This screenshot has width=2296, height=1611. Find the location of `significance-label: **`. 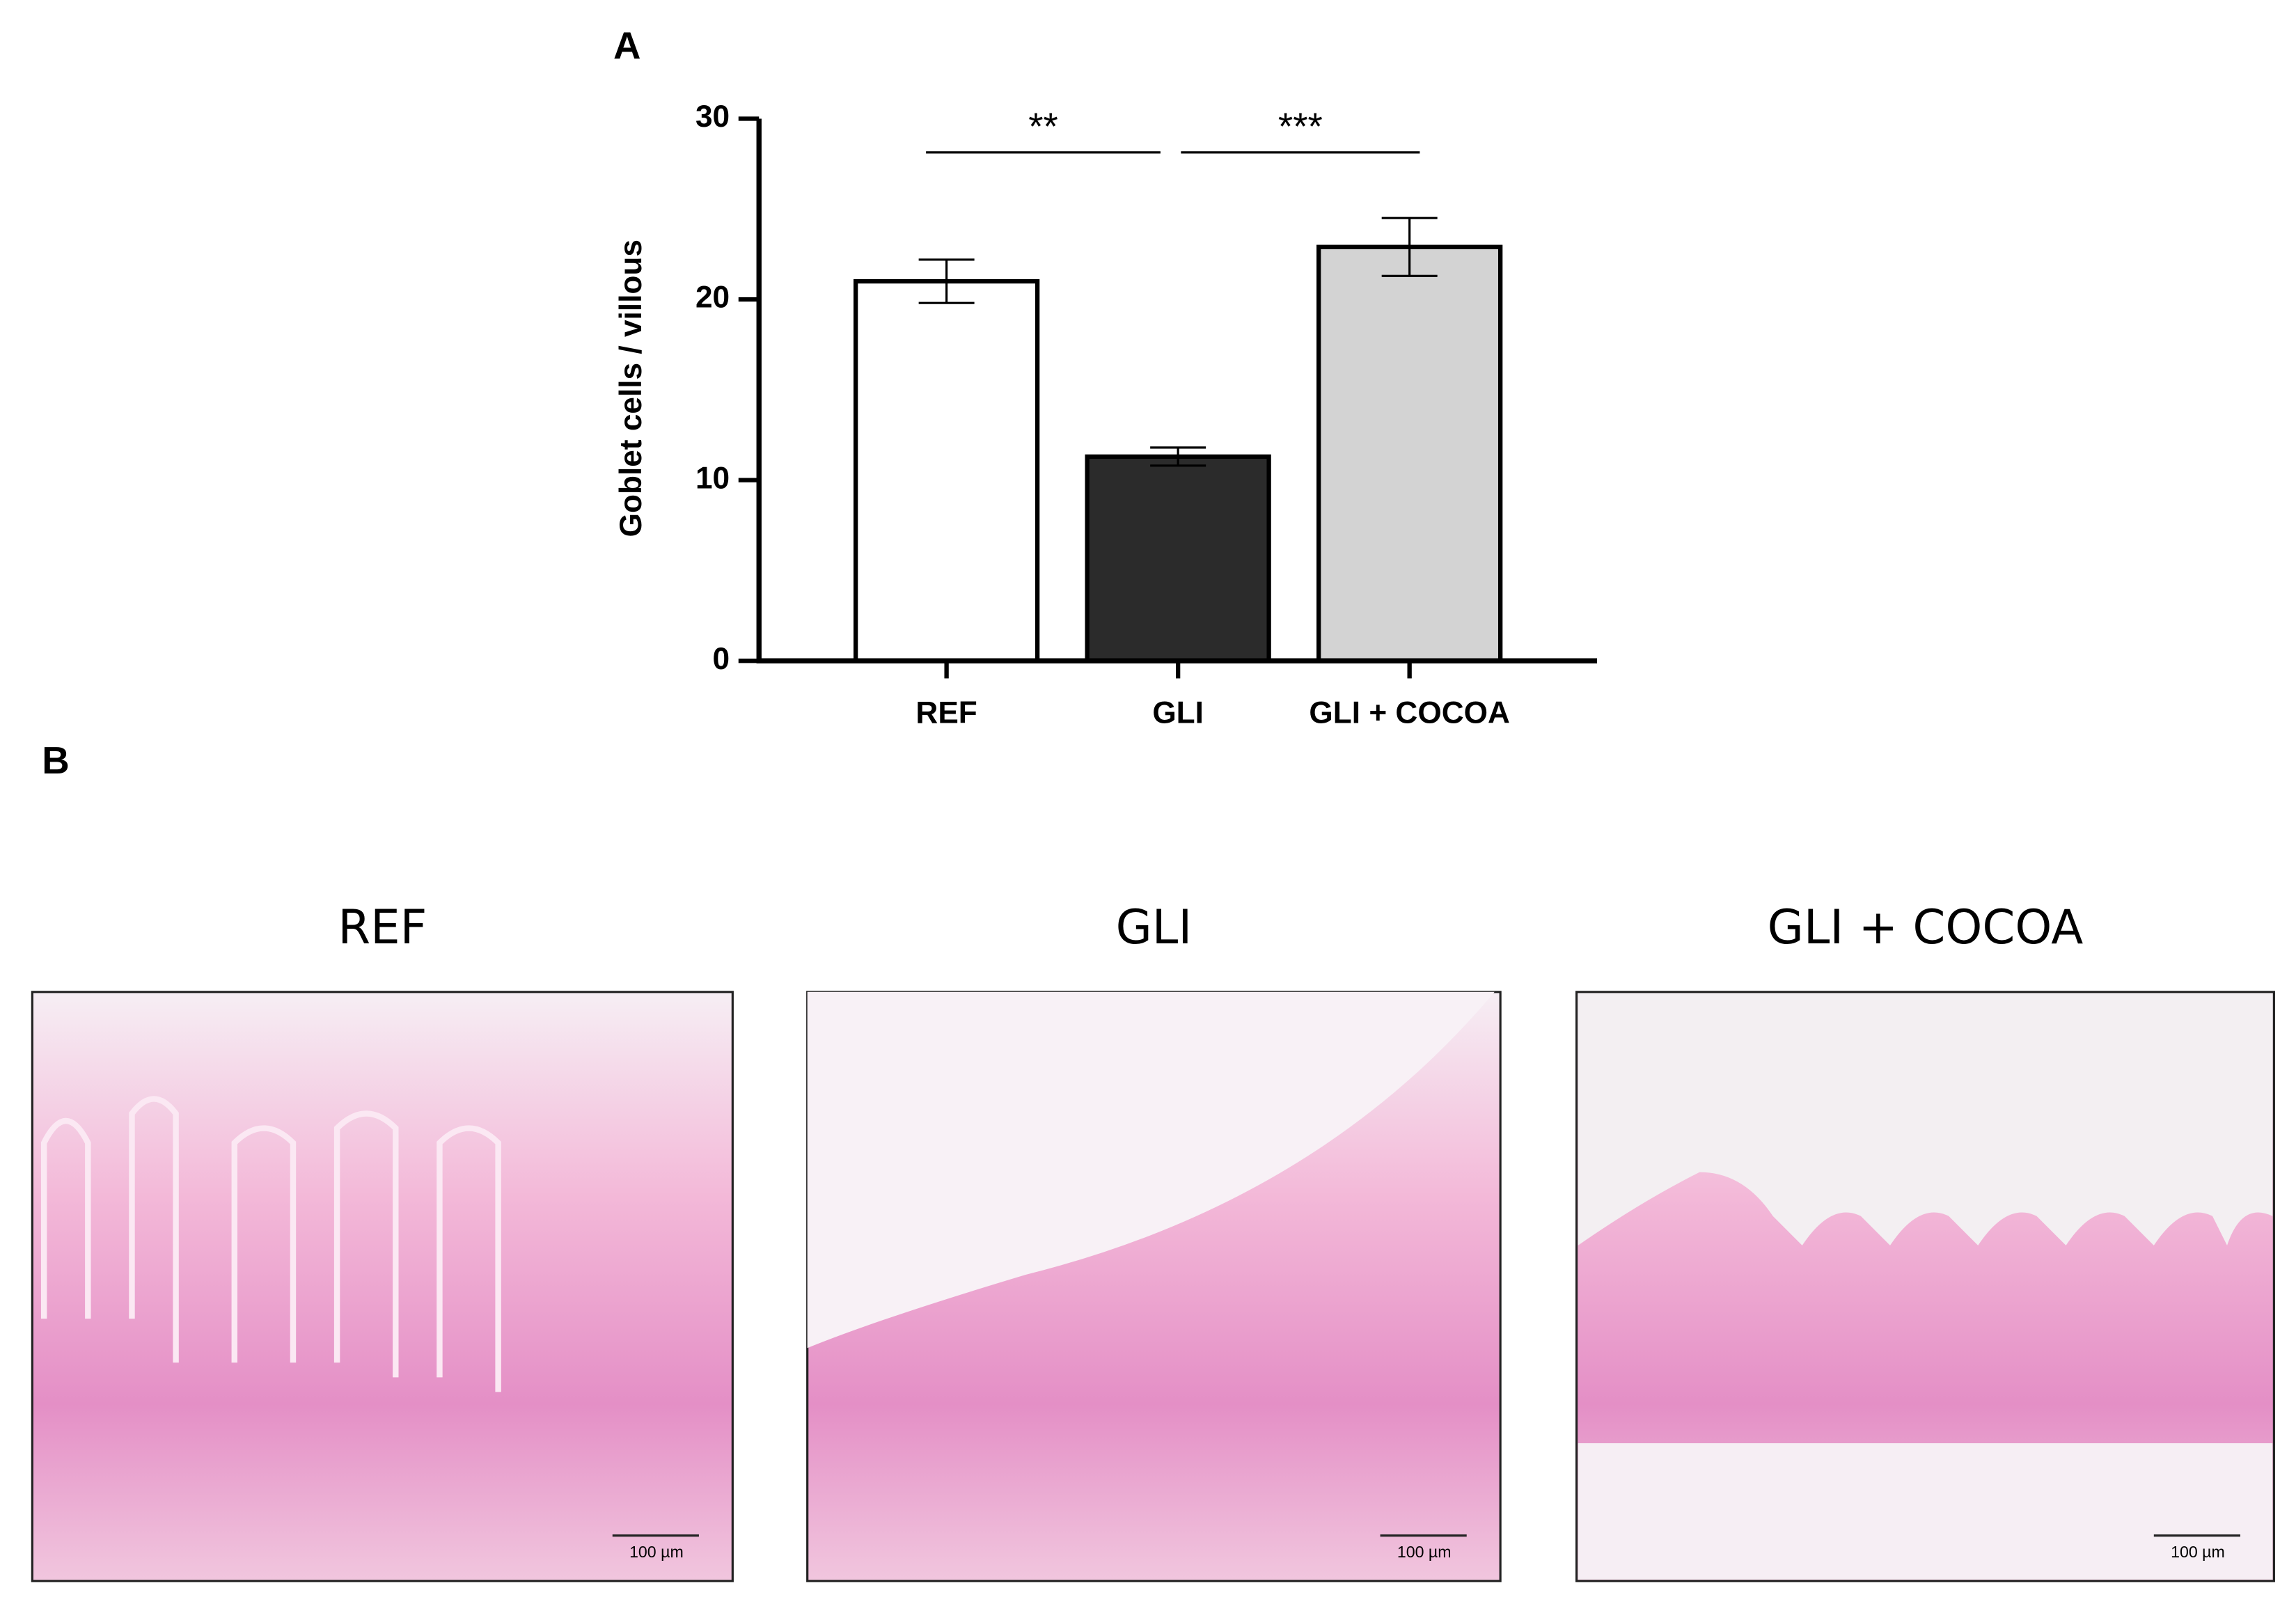

significance-label: ** is located at coordinates (1043, 126).